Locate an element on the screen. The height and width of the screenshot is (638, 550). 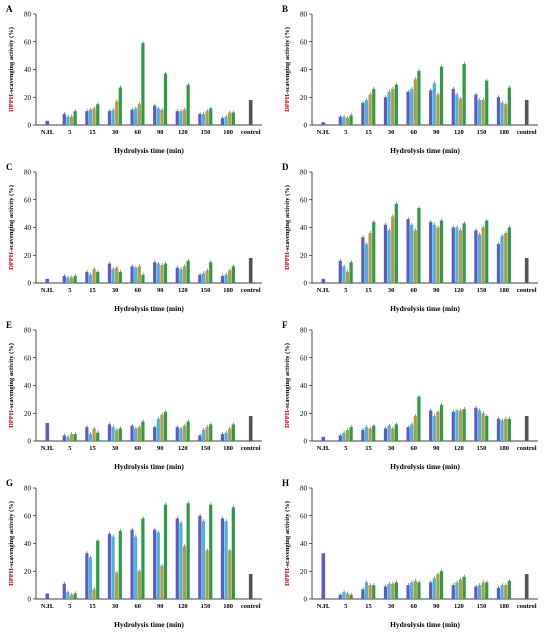
x-tick-label: 15 is located at coordinates (92, 290).